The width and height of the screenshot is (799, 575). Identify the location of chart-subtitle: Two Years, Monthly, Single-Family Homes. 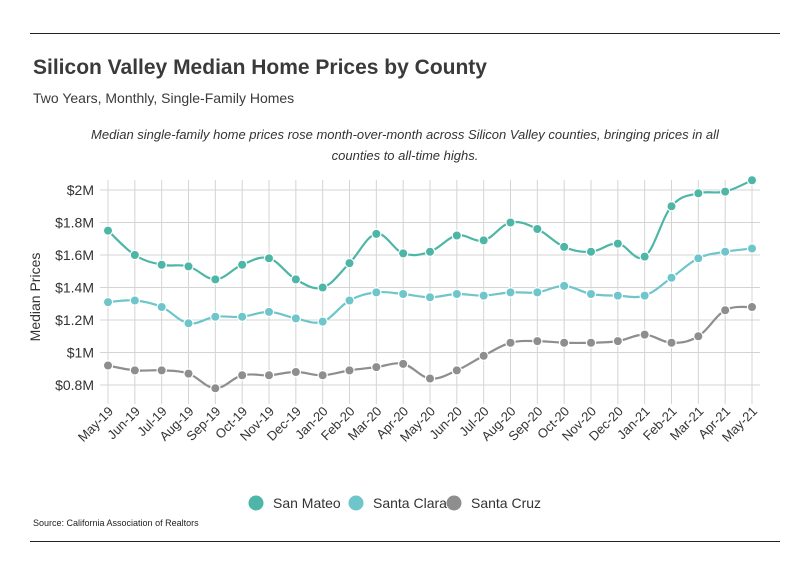
(164, 98).